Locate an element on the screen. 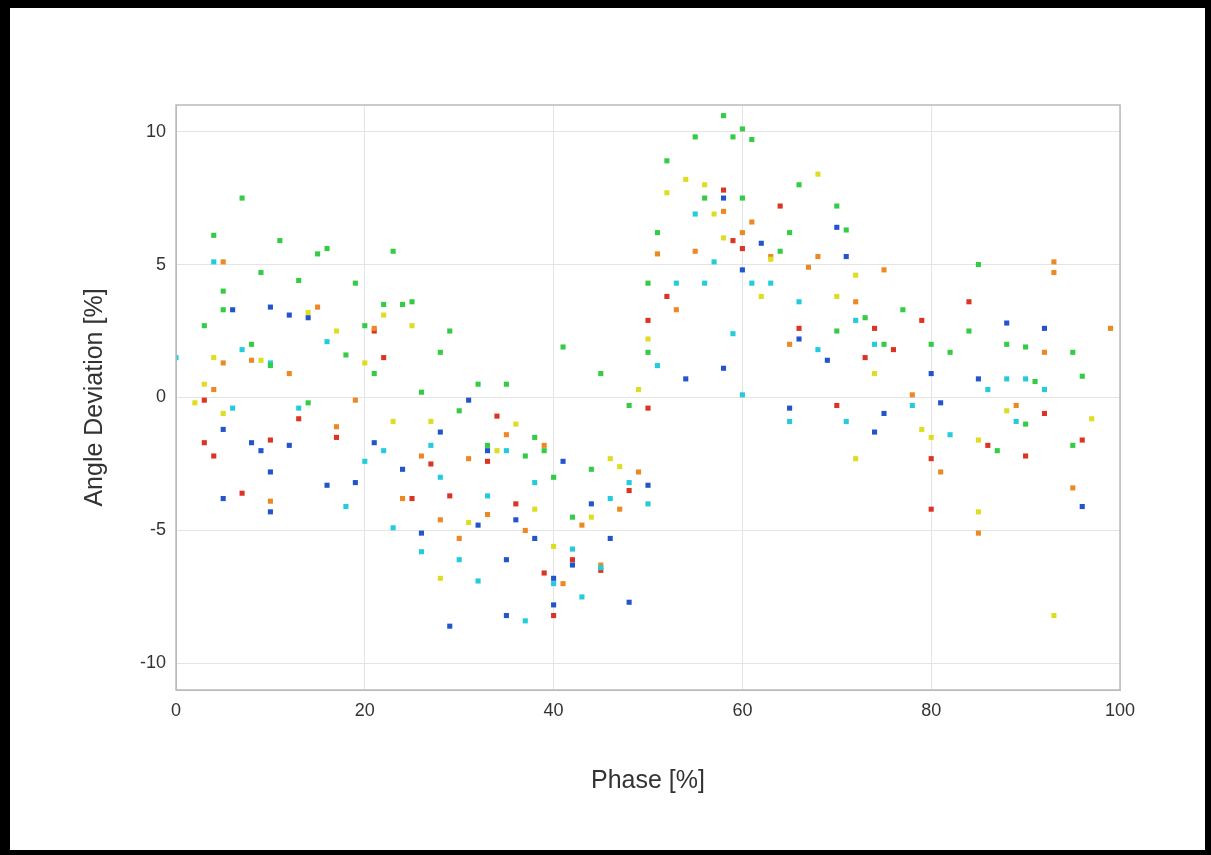  x-tick-label: 100 is located at coordinates (1120, 709).